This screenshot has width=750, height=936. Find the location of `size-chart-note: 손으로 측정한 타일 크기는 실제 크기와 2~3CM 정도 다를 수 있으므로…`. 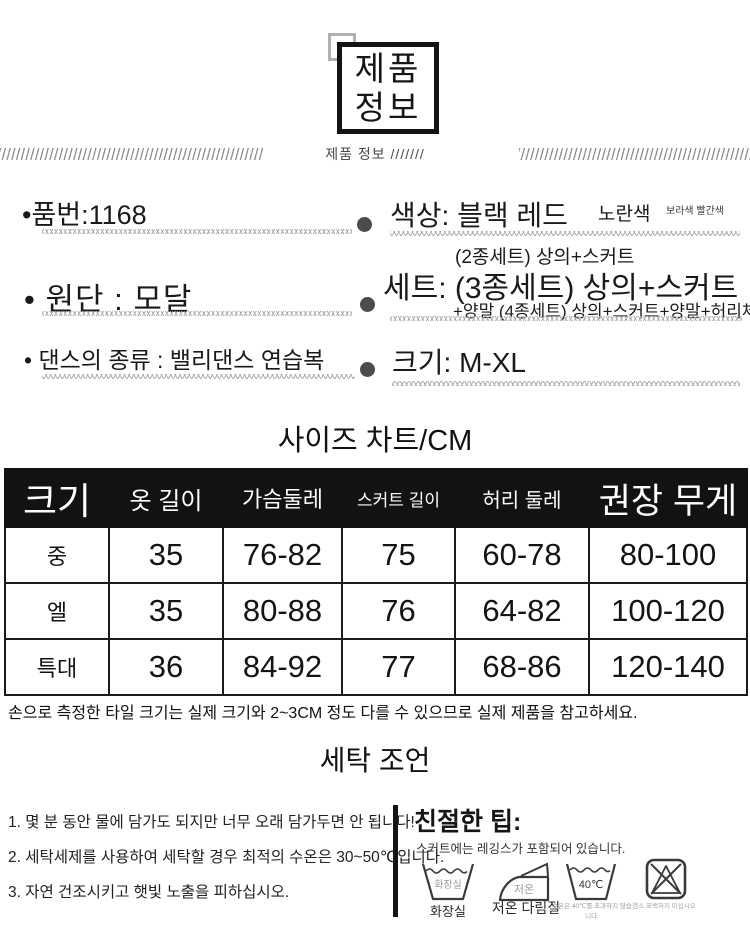

size-chart-note: 손으로 측정한 타일 크기는 실제 크기와 2~3CM 정도 다를 수 있으므로… is located at coordinates (323, 713).